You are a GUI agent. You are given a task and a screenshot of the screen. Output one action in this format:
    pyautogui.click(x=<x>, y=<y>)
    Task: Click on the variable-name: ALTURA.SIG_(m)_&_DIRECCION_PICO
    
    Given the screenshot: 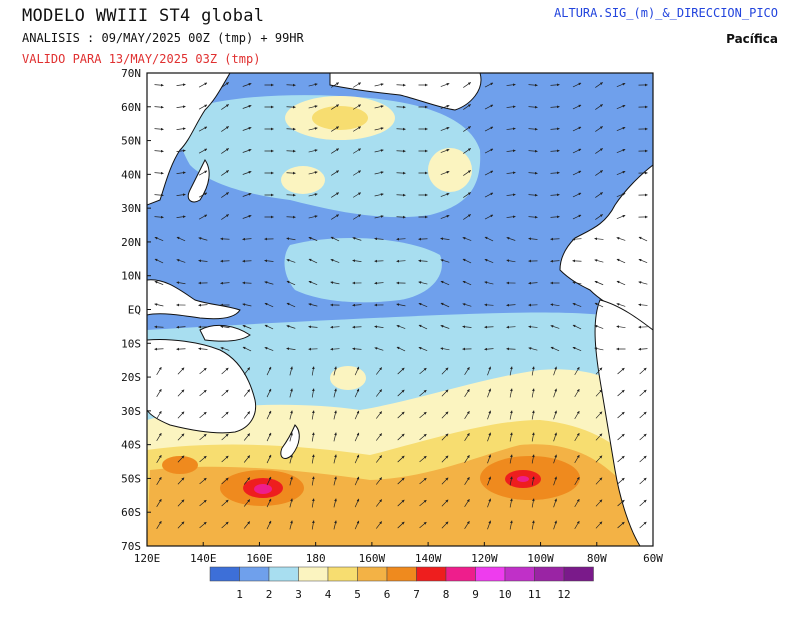 What is the action you would take?
    pyautogui.click(x=666, y=13)
    